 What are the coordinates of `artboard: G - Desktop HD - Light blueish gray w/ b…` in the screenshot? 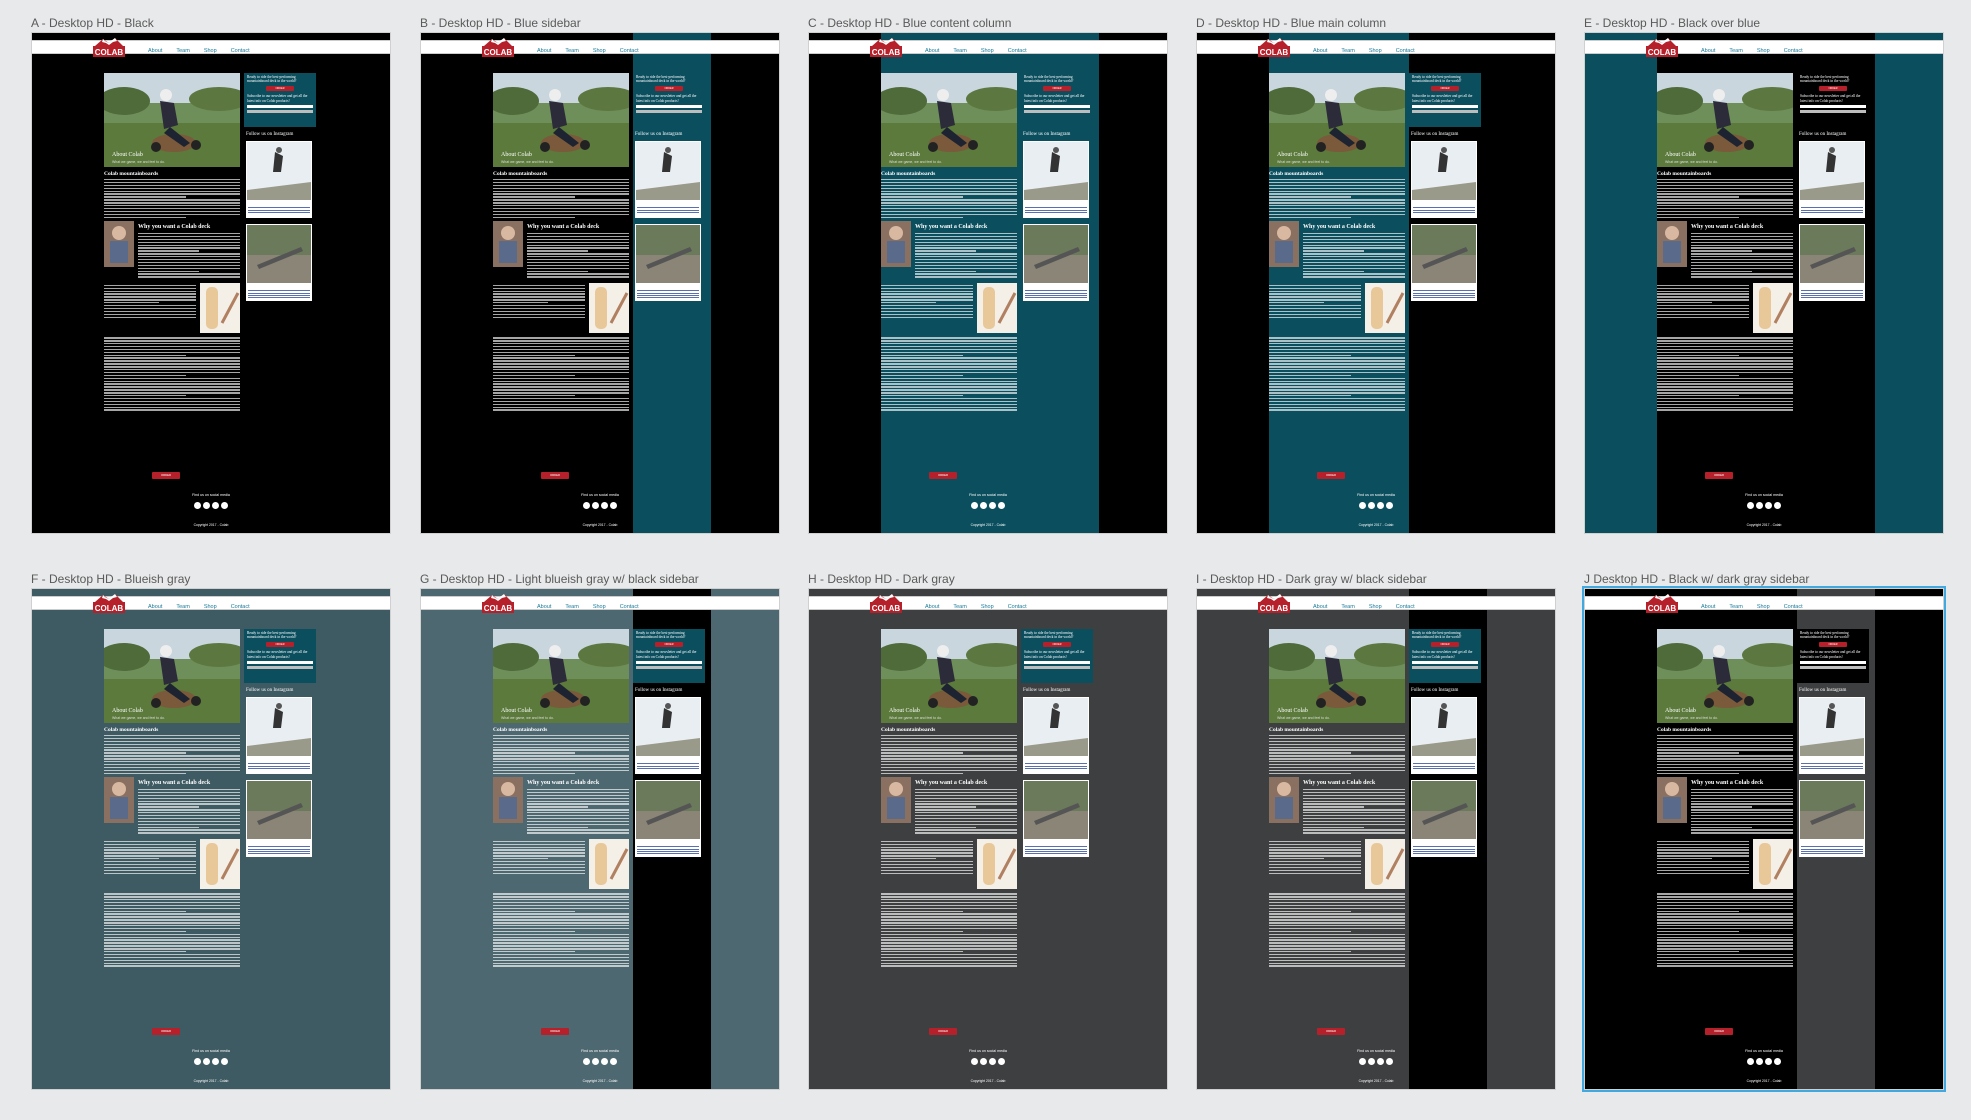 It's located at (600, 830).